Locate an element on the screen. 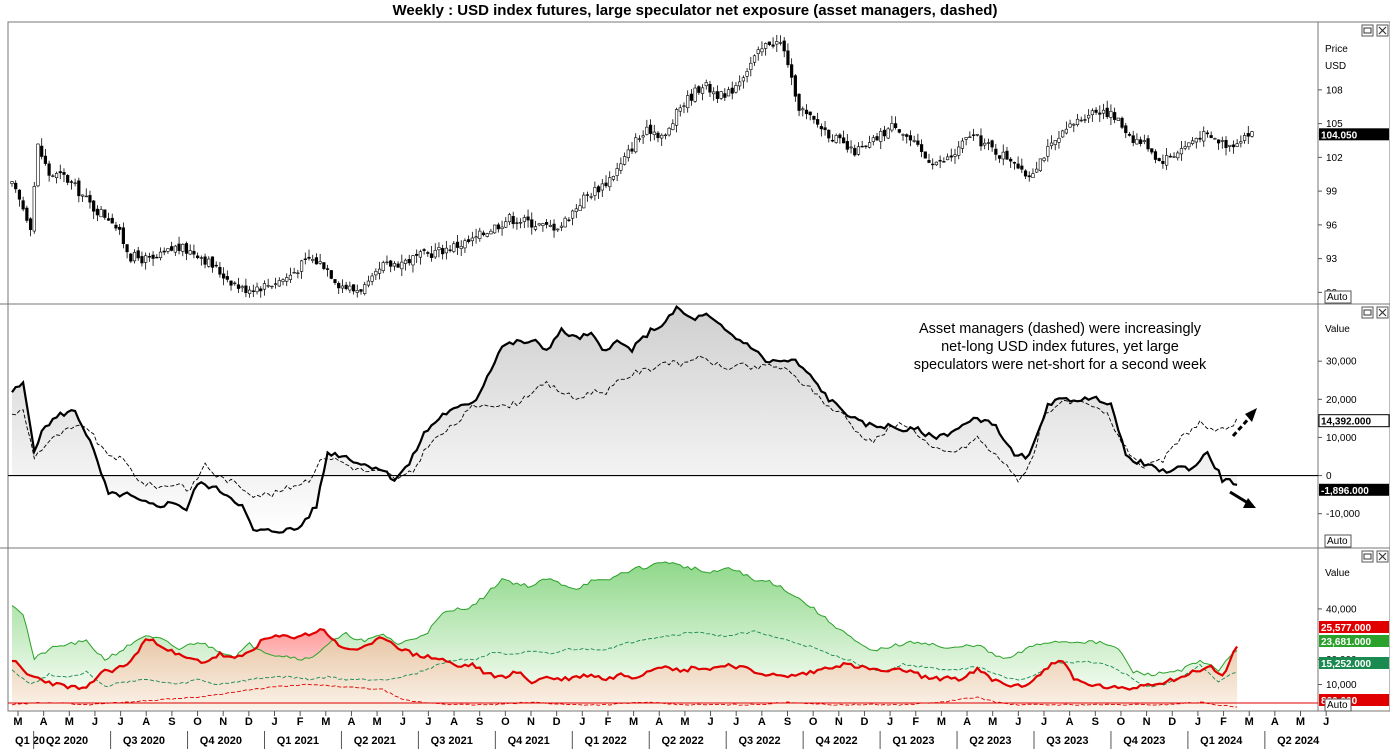  price-last-value: 104.050 is located at coordinates (1339, 135).